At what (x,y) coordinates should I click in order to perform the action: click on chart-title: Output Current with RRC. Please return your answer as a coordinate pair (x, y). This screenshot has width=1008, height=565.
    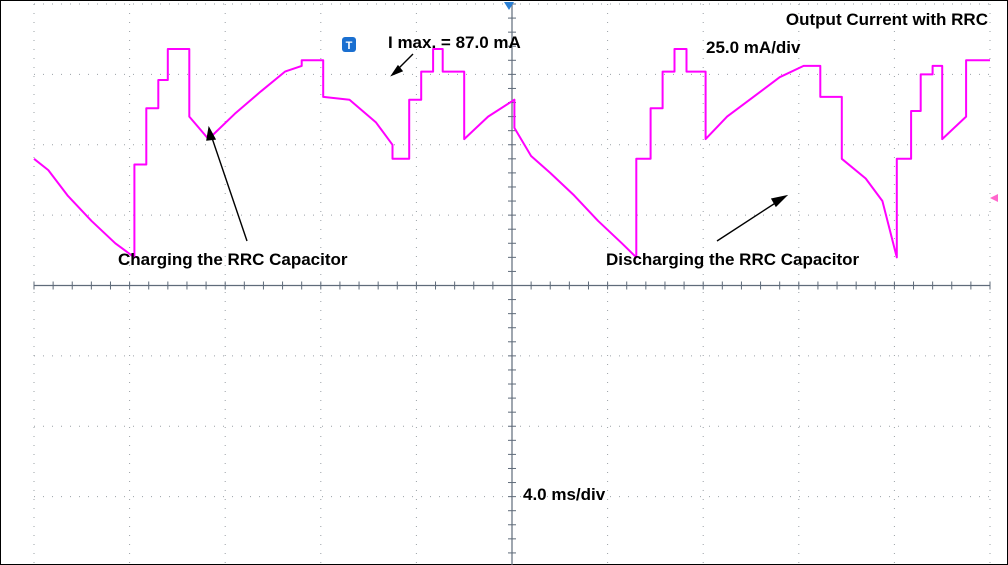
    Looking at the image, I should click on (887, 19).